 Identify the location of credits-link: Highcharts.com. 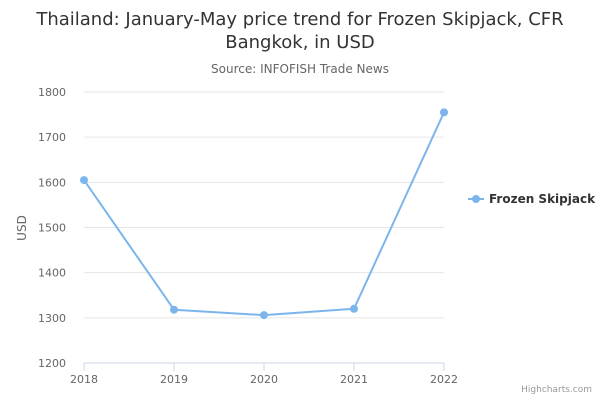
(556, 390).